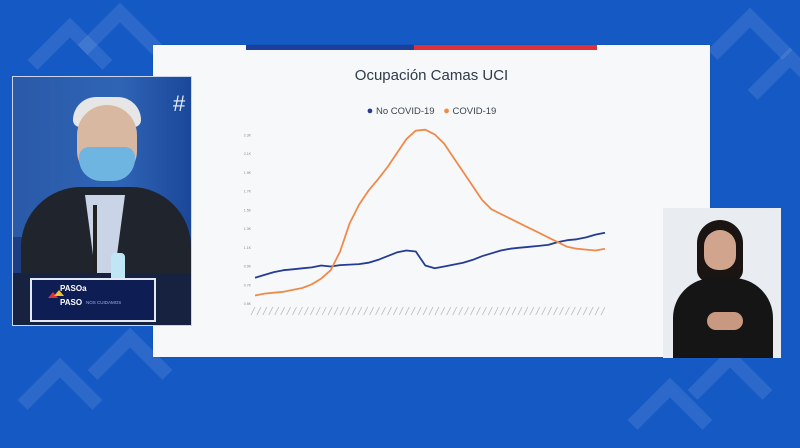  Describe the element at coordinates (248, 154) in the screenshot. I see `y-tick-label: 2.1K` at that location.